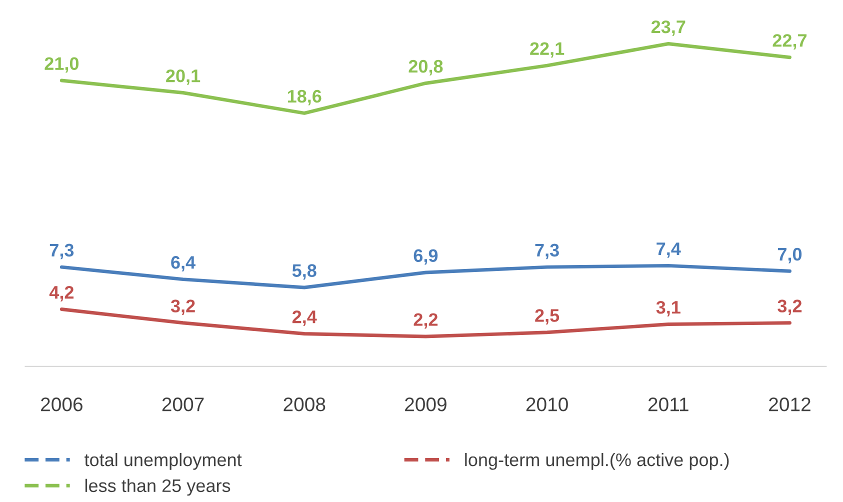  What do you see at coordinates (304, 272) in the screenshot?
I see `data-label: 5,8` at bounding box center [304, 272].